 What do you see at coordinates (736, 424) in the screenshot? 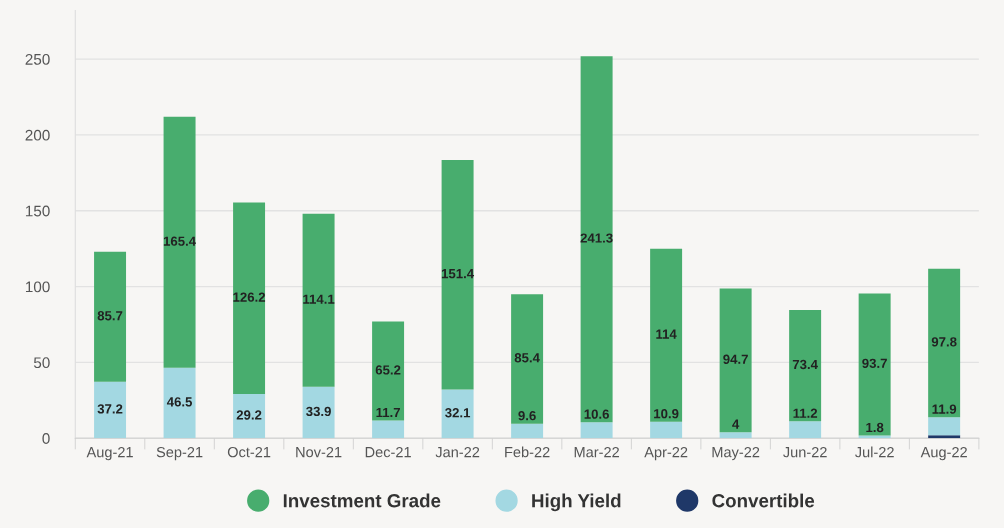
I see `data-label: 4` at bounding box center [736, 424].